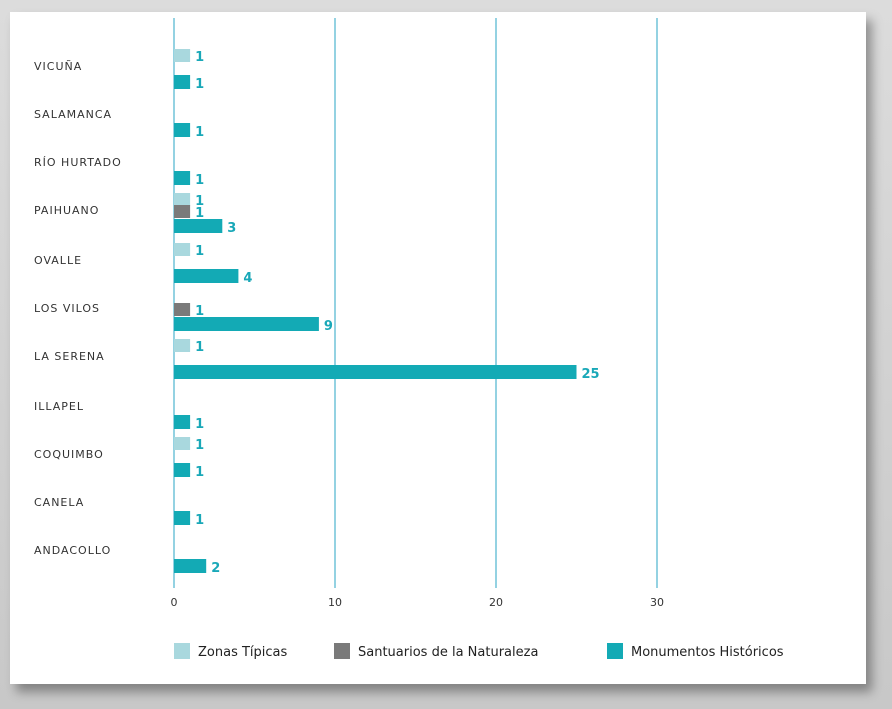  I want to click on x-tick-label-0: 0, so click(174, 602).